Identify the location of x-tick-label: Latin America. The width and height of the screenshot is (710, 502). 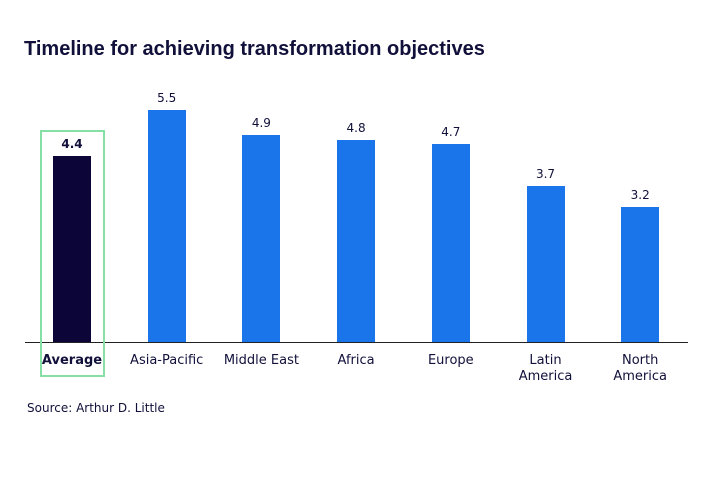
(545, 368).